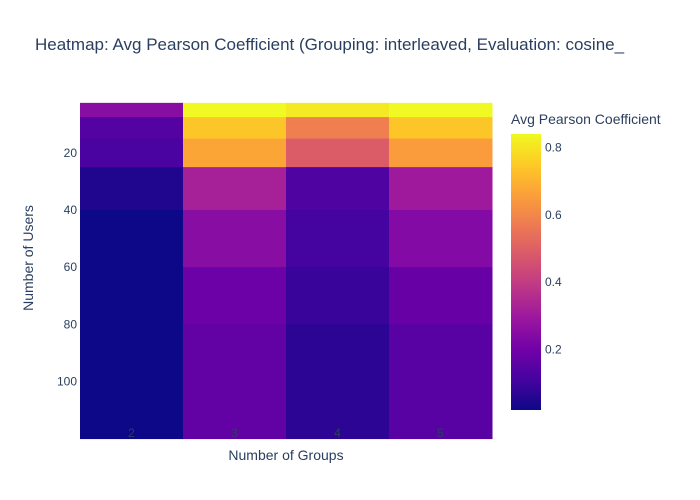 The height and width of the screenshot is (500, 700). I want to click on y-axis-ticks: 20 40 60 80 100, so click(67, 267).